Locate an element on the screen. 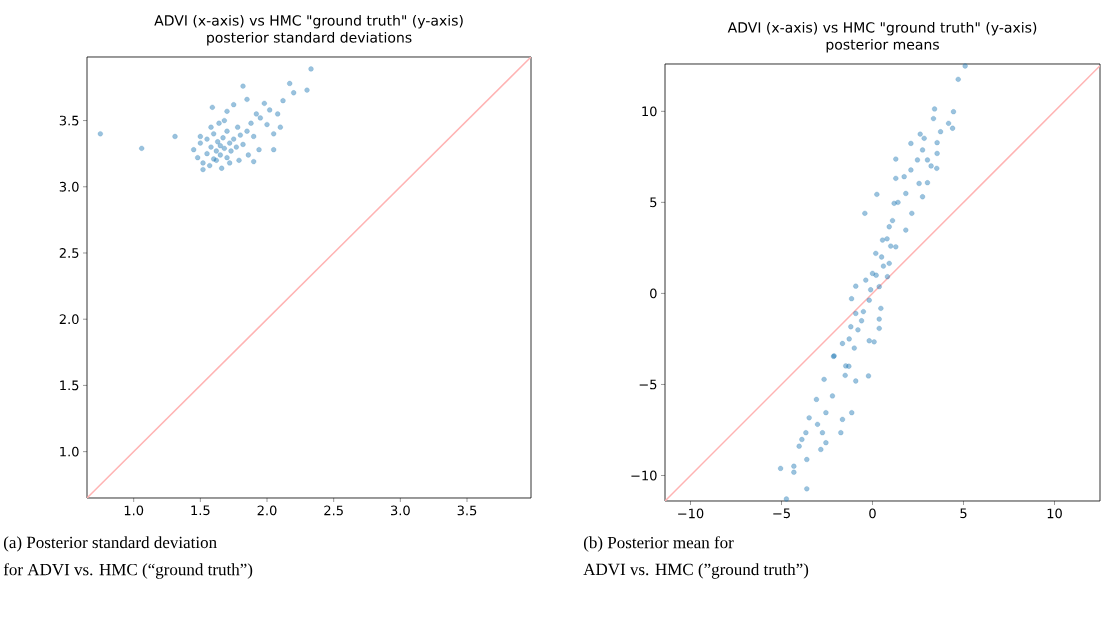  y-tick-label: 5 is located at coordinates (653, 202).